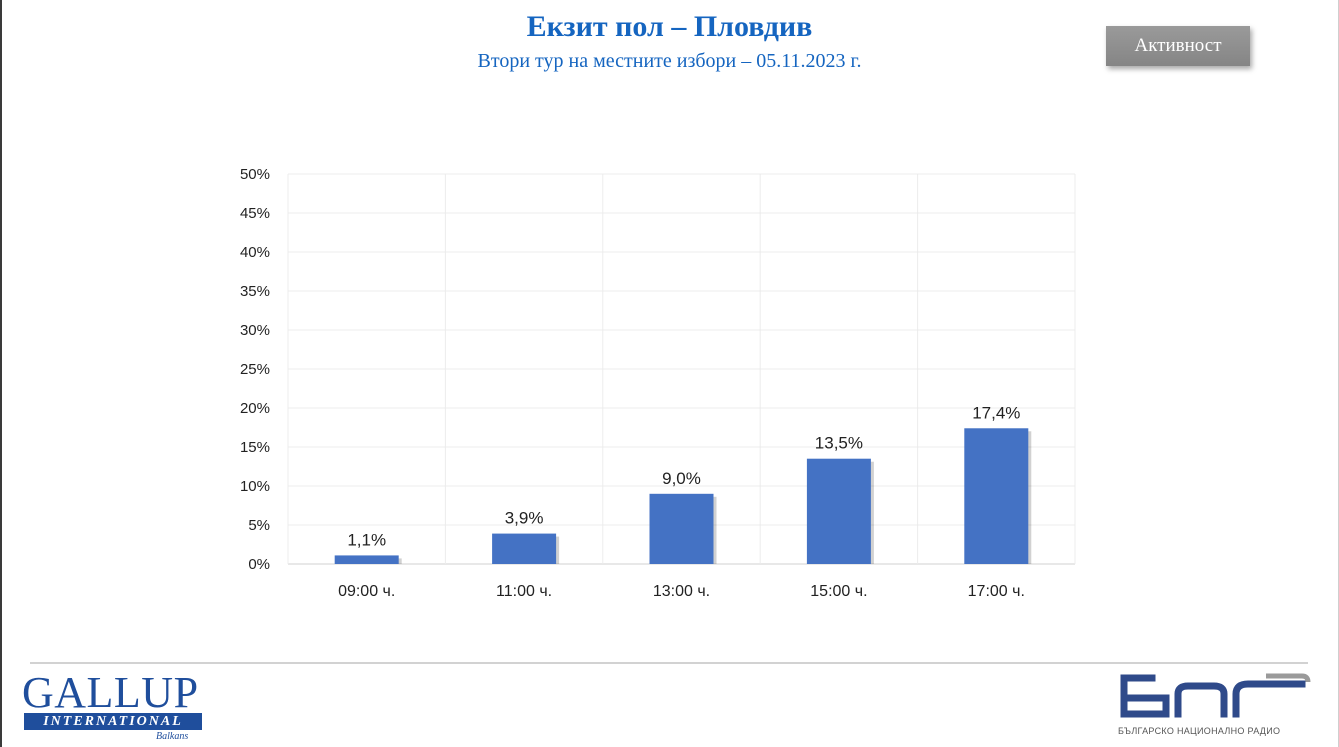  What do you see at coordinates (839, 443) in the screenshot?
I see `data-label: 13,5%` at bounding box center [839, 443].